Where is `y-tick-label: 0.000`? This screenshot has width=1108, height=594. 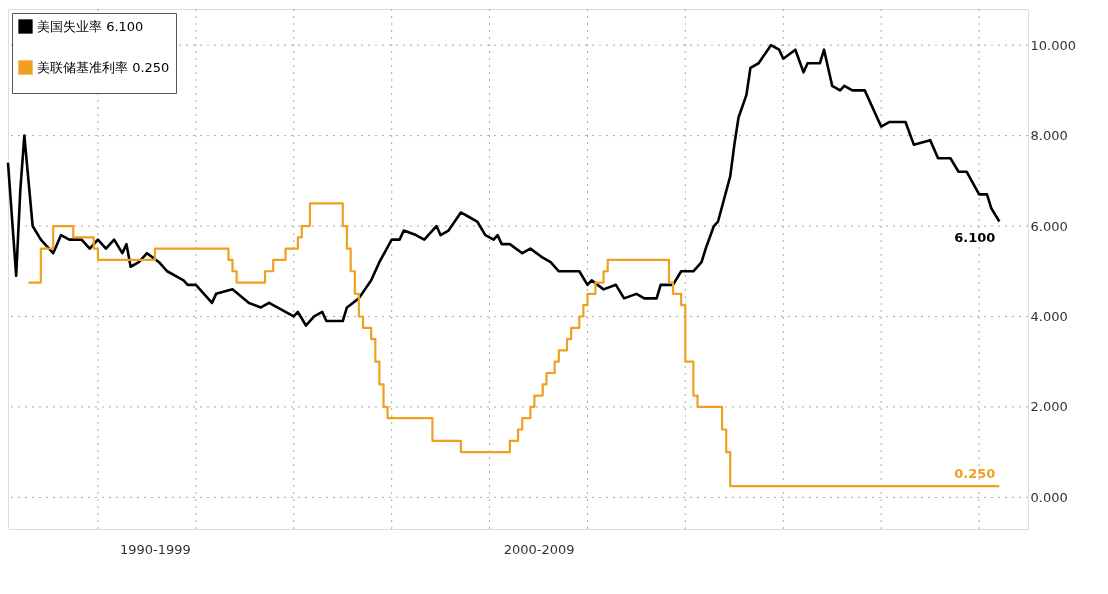
y-tick-label: 0.000 is located at coordinates (1049, 497).